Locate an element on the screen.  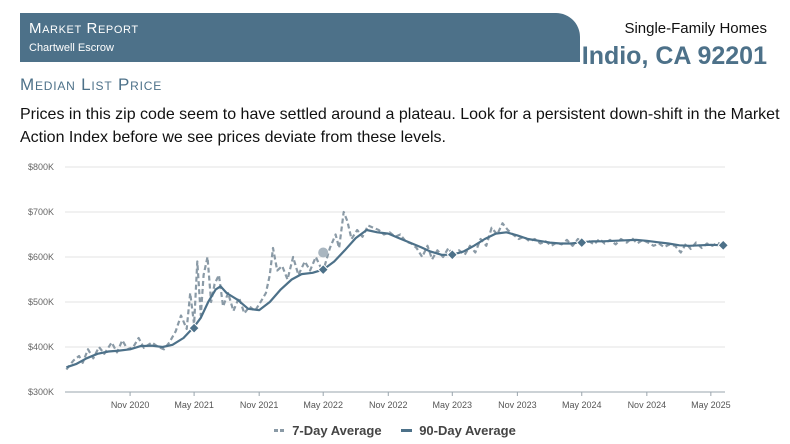
x-tick-label: May 2021 is located at coordinates (194, 405).